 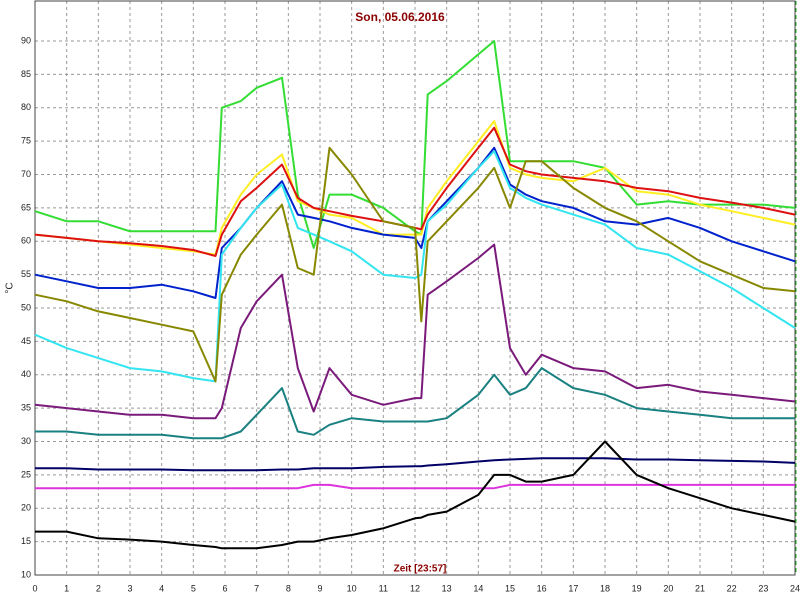 What do you see at coordinates (26, 474) in the screenshot?
I see `y-tick-label: 25` at bounding box center [26, 474].